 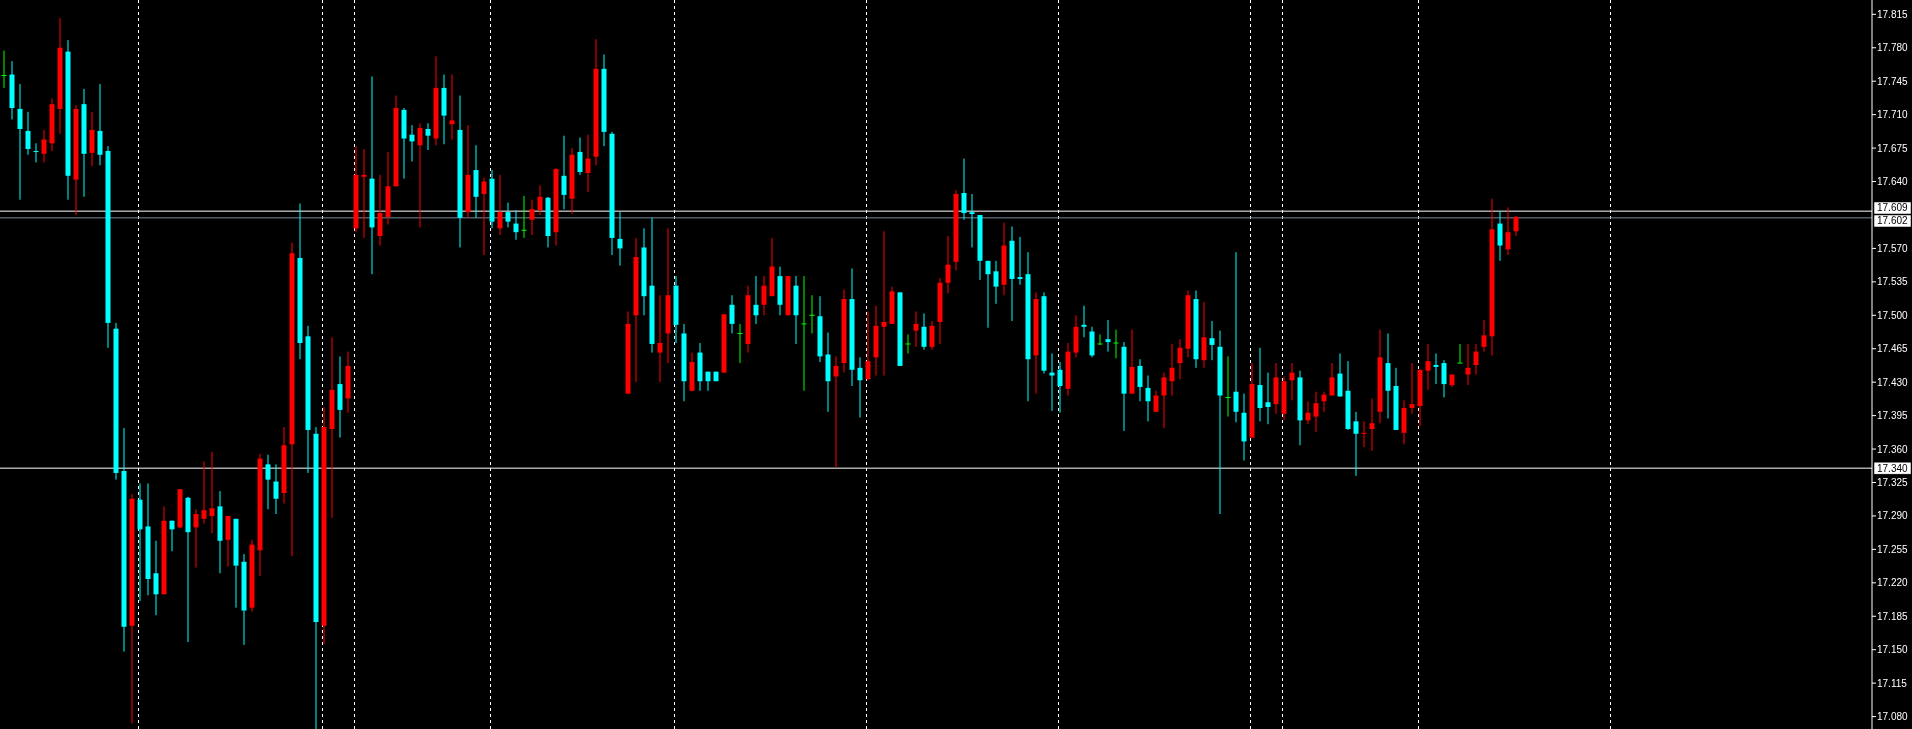 I want to click on y-tick-label: 17.780, so click(x=1893, y=48).